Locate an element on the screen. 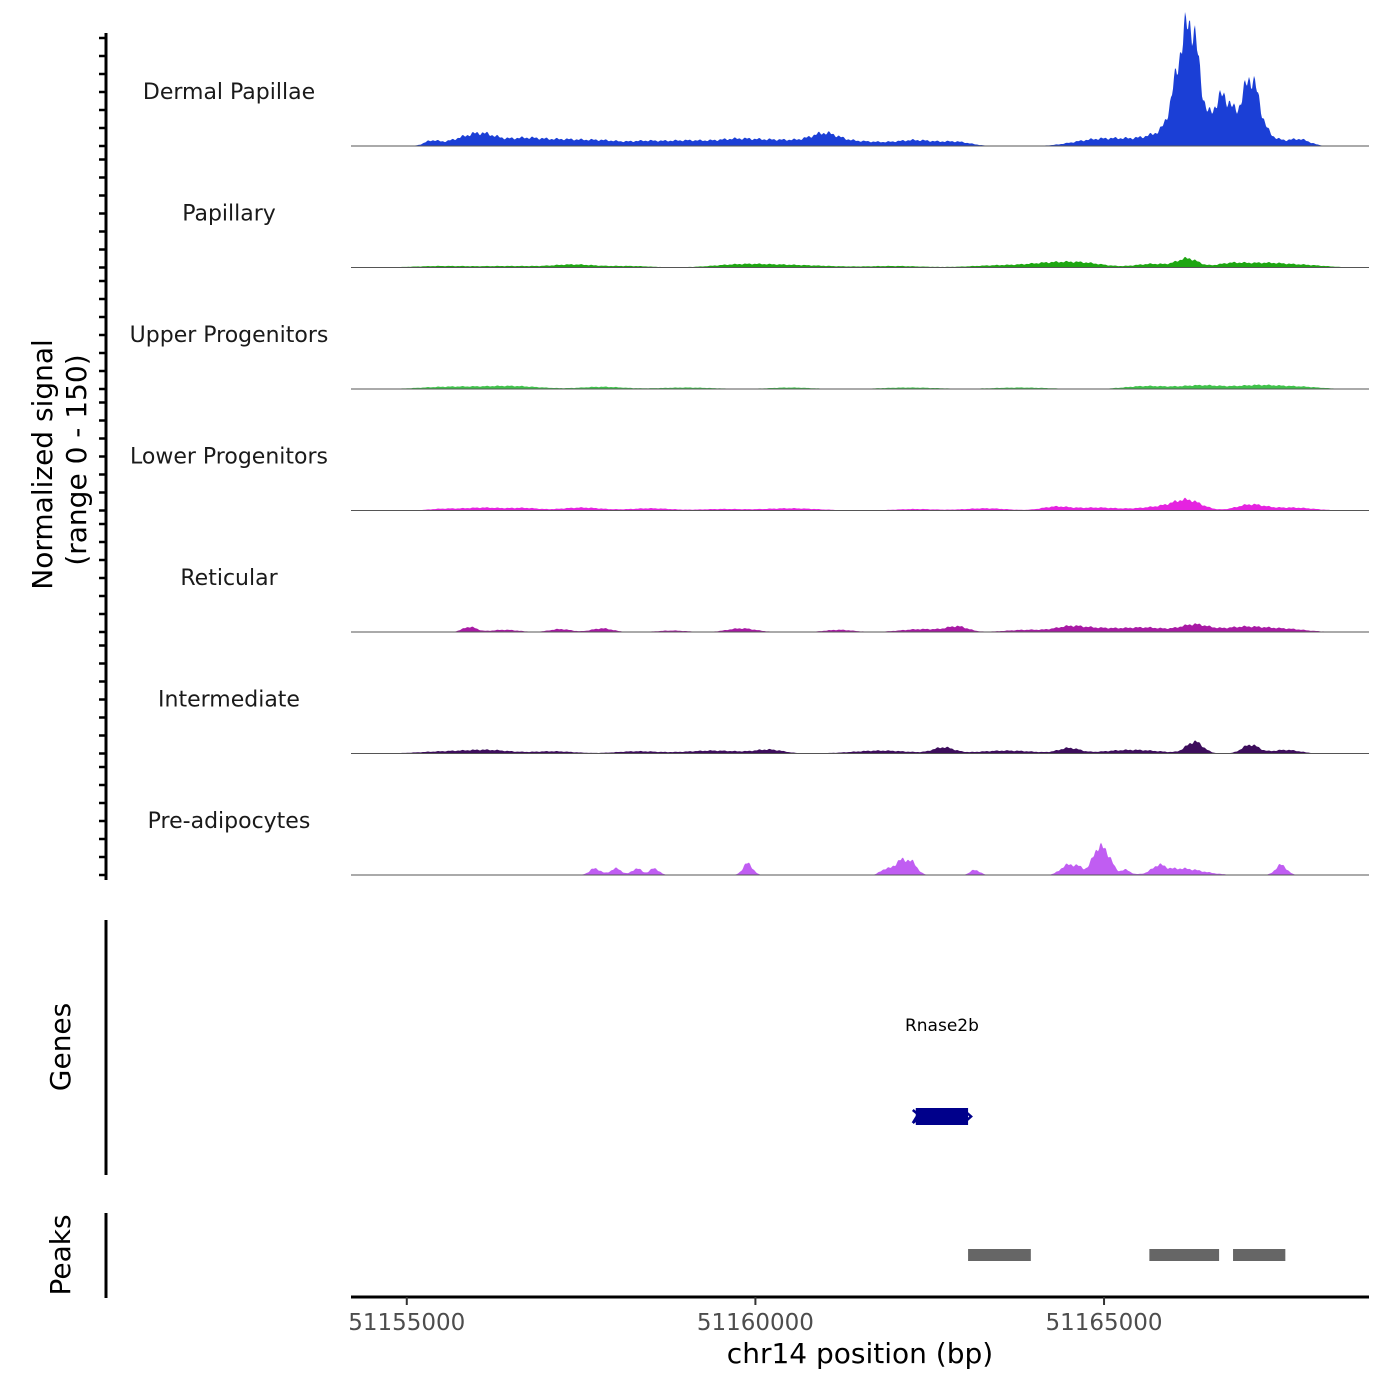  x-tick-label: 51155000 is located at coordinates (406, 1323).